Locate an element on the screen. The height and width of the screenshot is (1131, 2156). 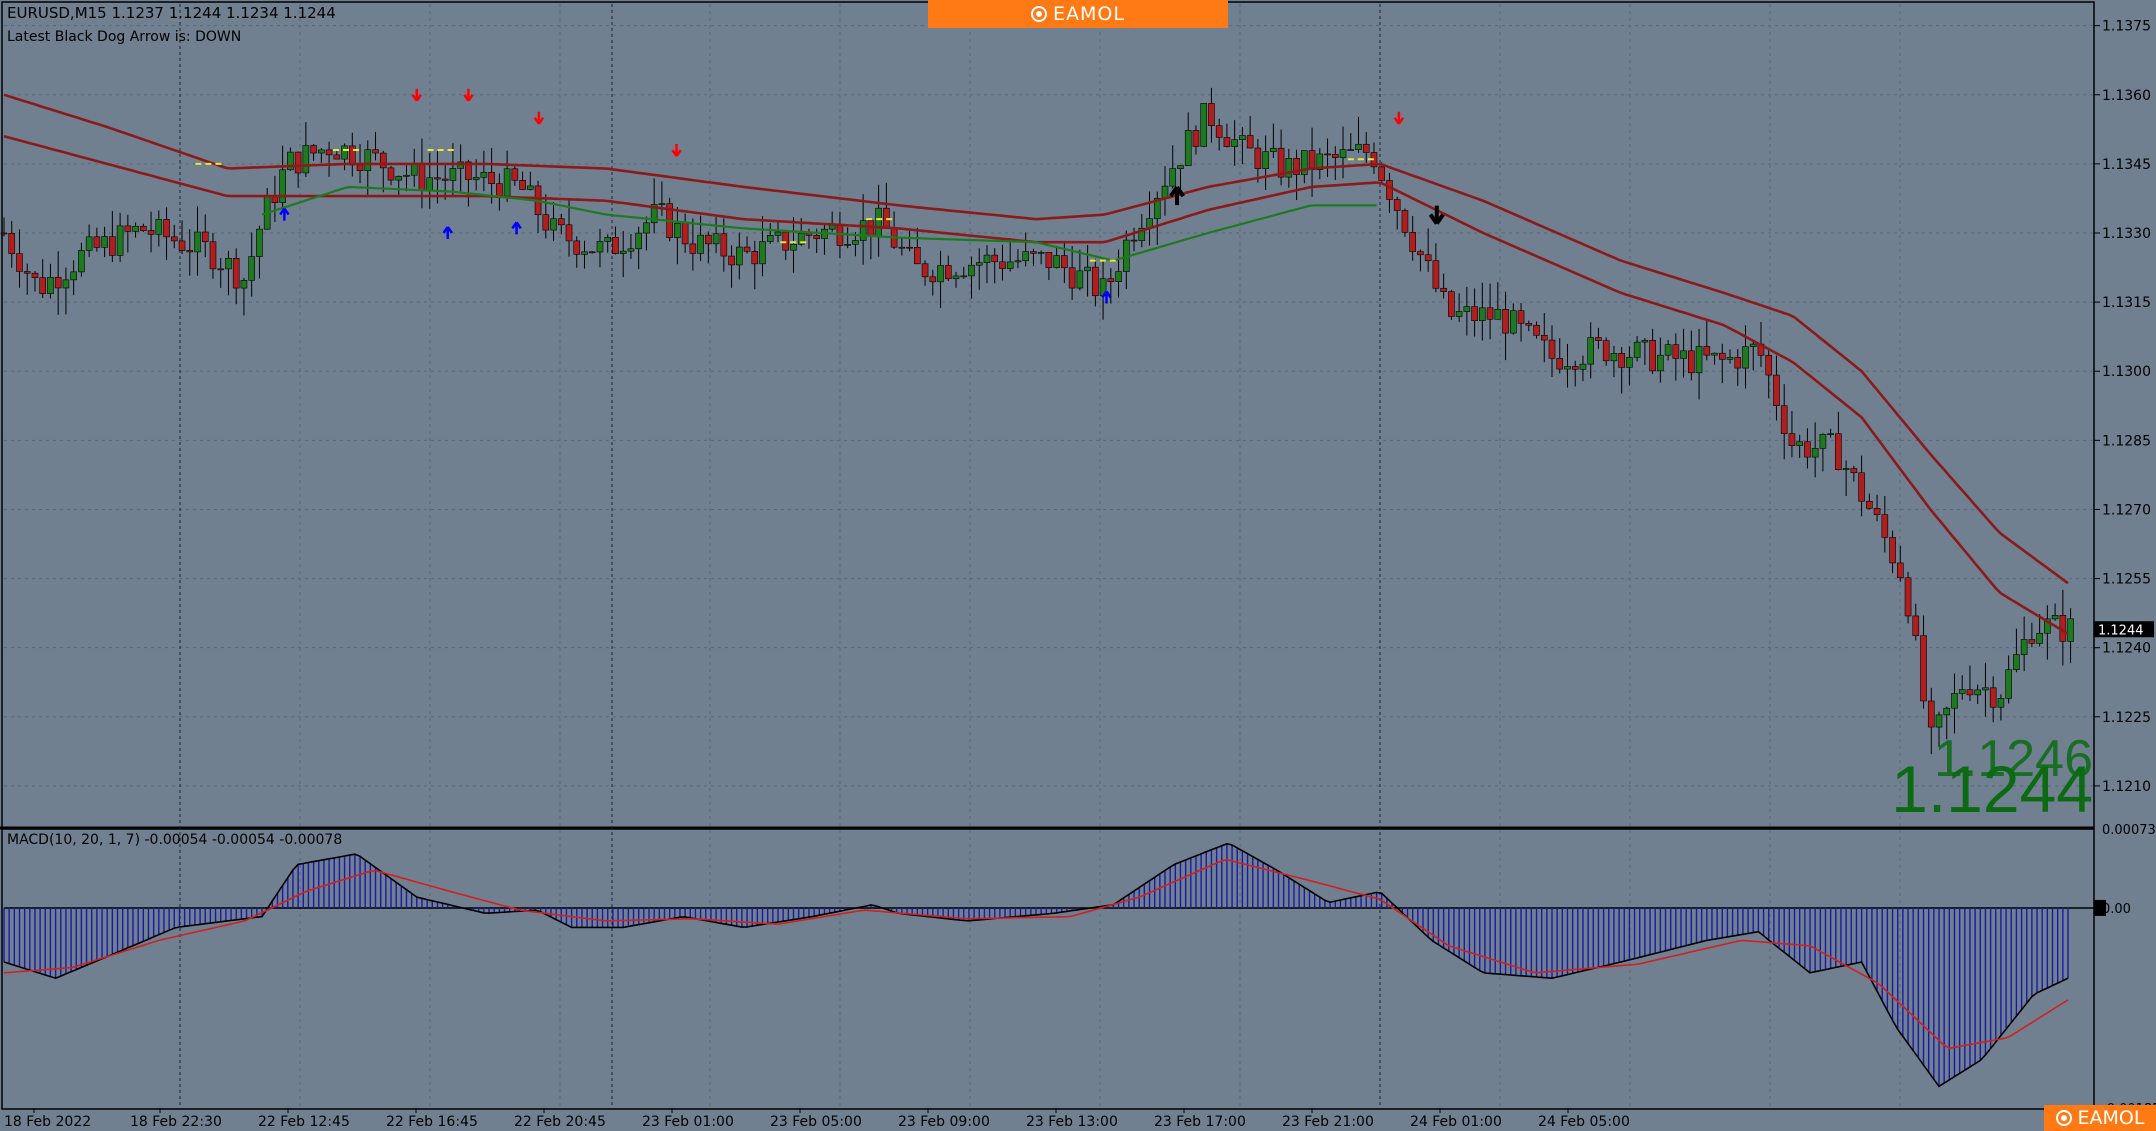
time-axis-label: 18 Feb 22:30 is located at coordinates (176, 1122).